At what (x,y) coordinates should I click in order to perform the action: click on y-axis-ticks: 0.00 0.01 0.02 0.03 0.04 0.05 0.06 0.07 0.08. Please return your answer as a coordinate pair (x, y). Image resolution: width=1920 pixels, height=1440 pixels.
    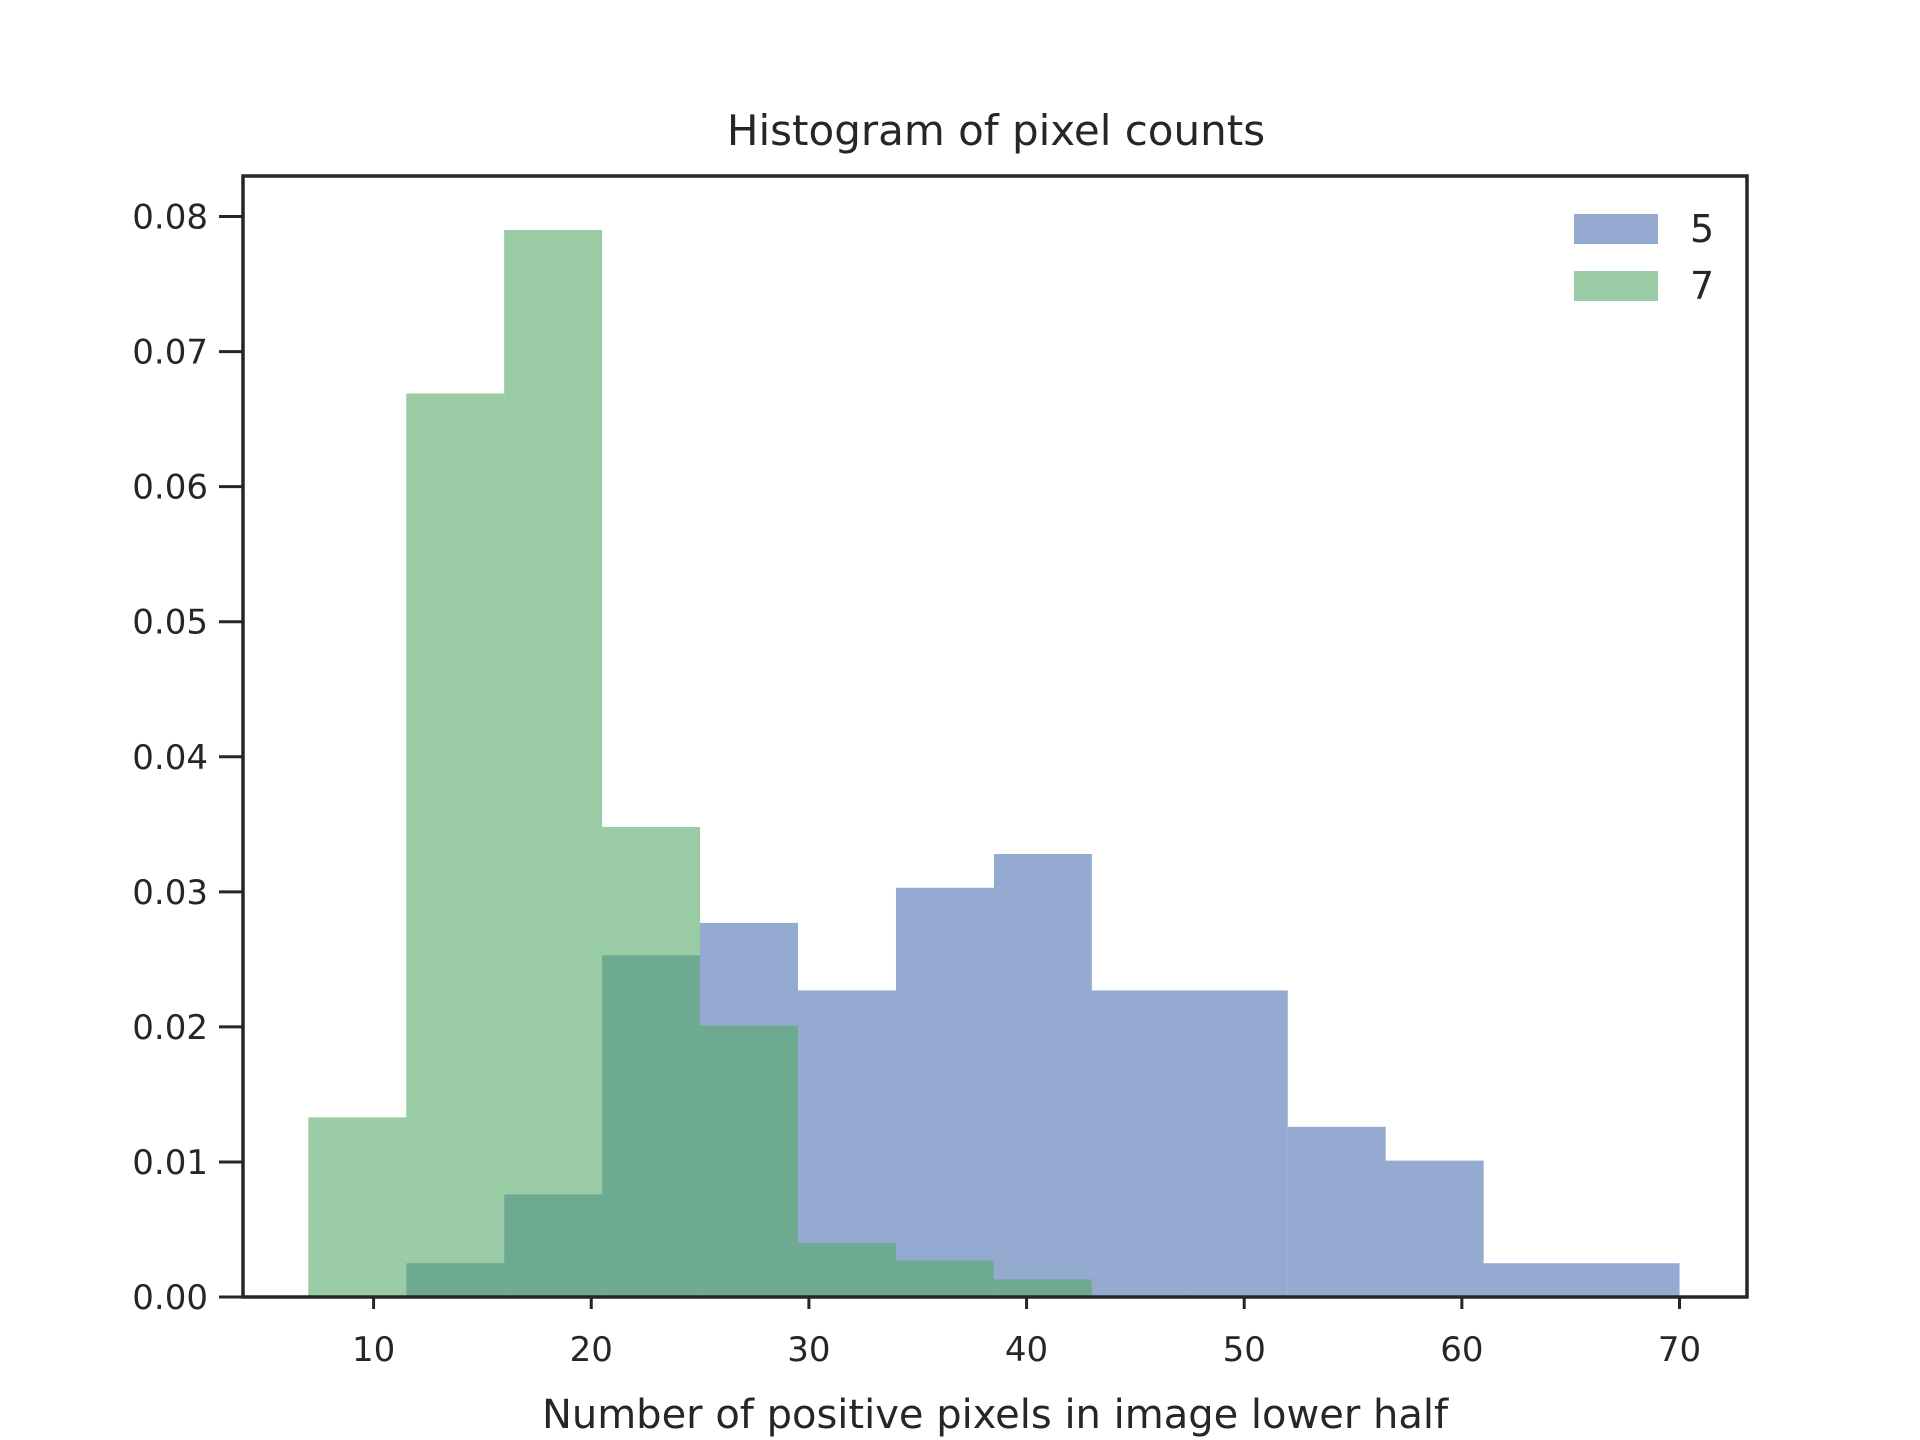
    Looking at the image, I should click on (187, 758).